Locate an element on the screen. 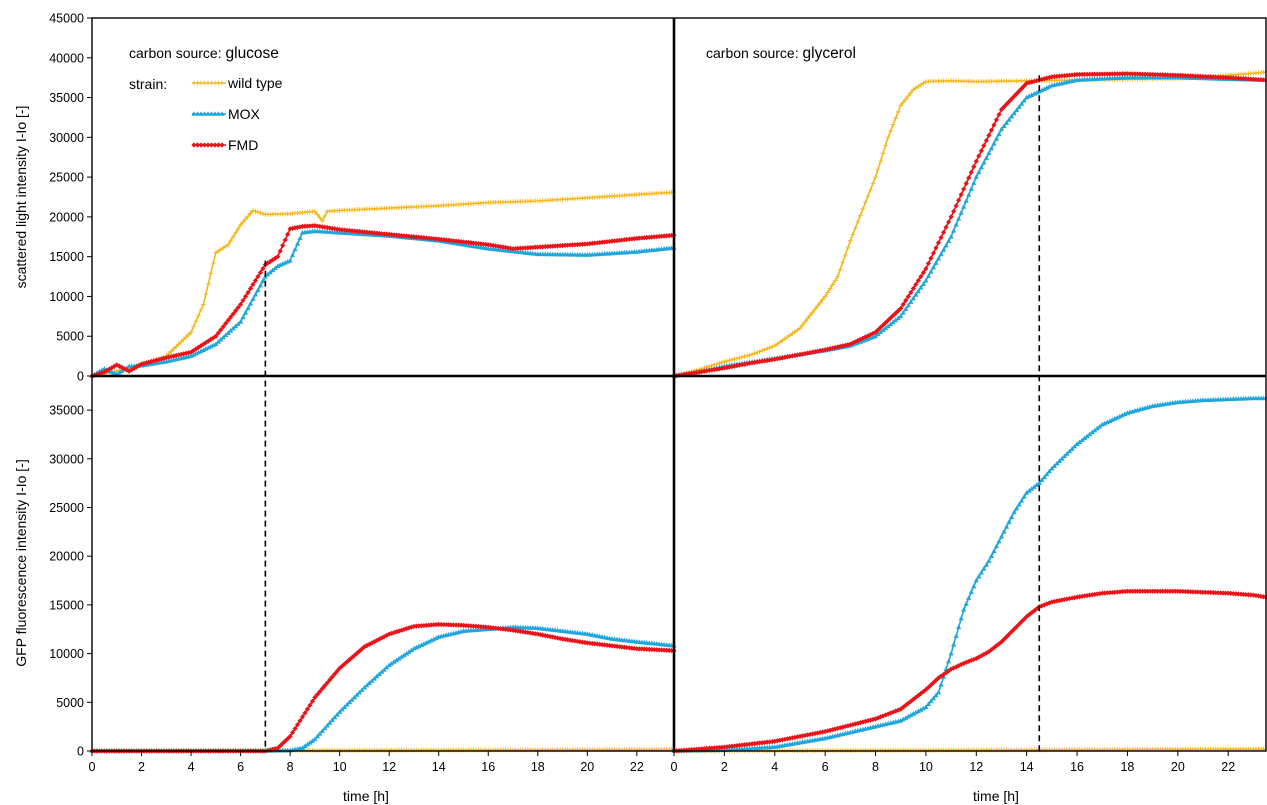 The image size is (1267, 805). y-tick-label-row0-20000: 20000 is located at coordinates (66, 217).